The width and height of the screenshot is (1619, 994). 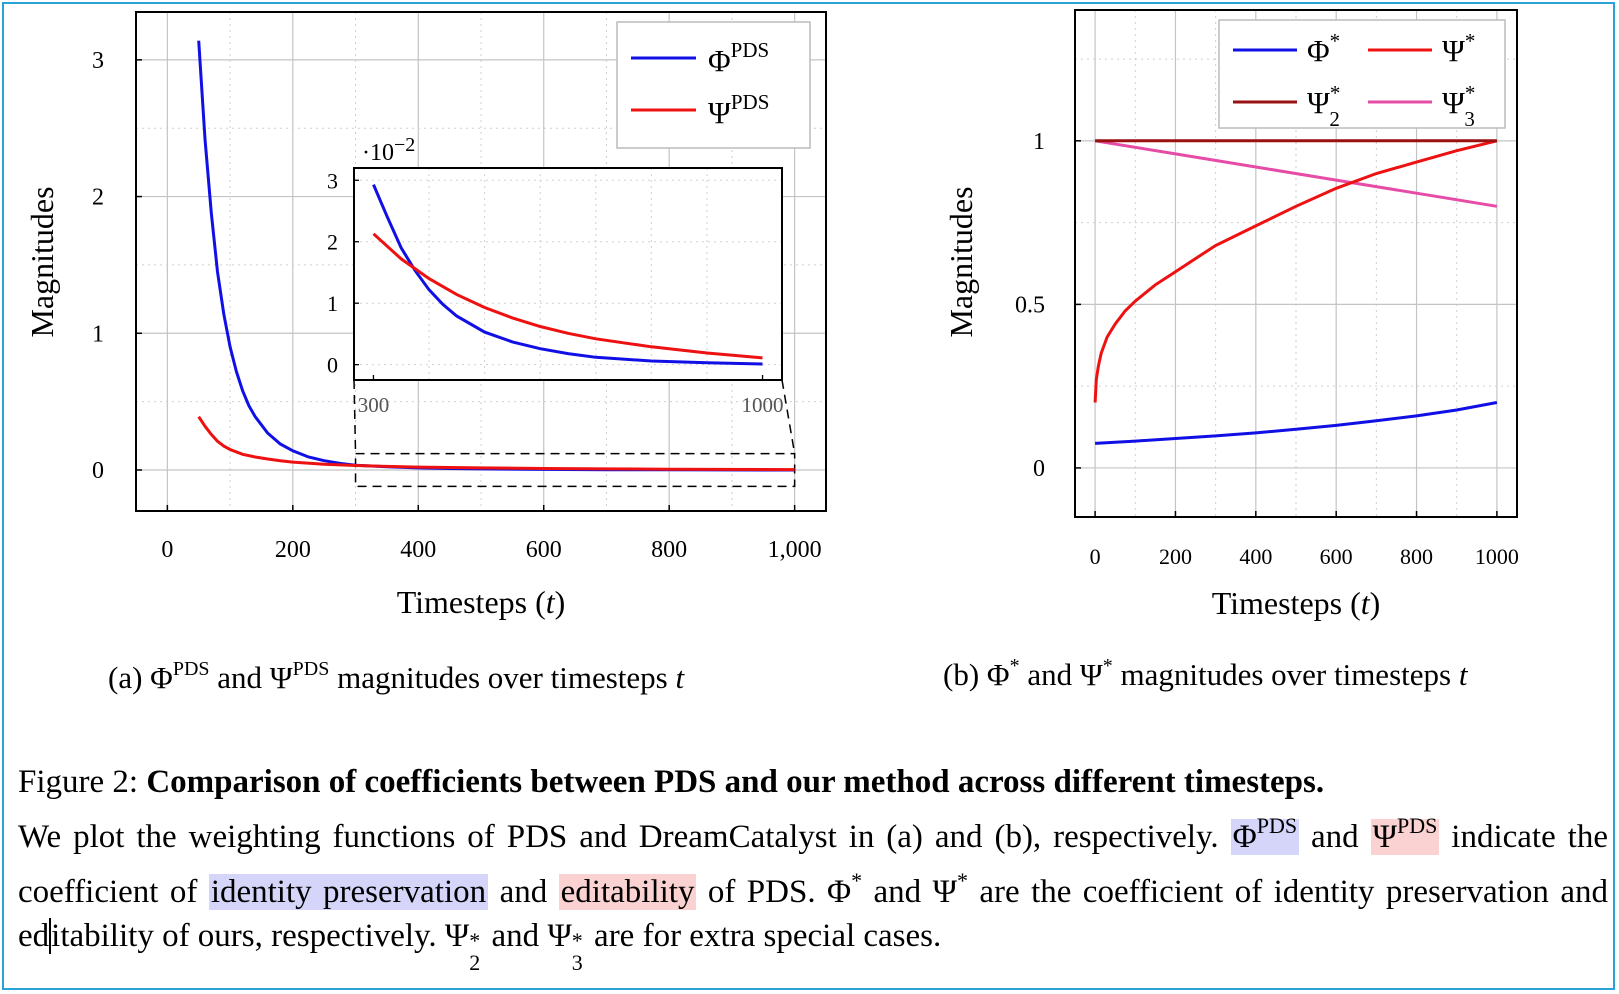 I want to click on x-tick-label: 0, so click(x=167, y=550).